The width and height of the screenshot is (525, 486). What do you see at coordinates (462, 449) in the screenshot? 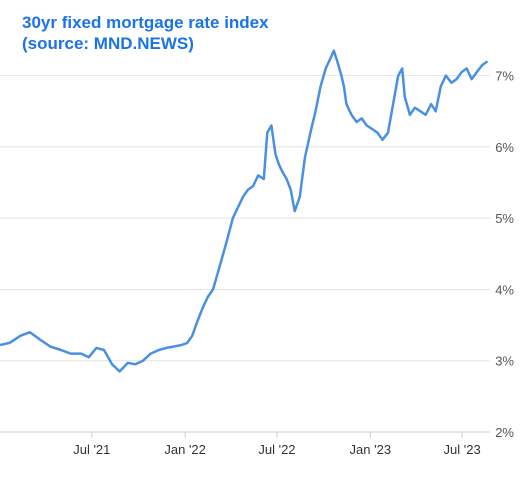
I see `x-tick-label: Jul '23` at bounding box center [462, 449].